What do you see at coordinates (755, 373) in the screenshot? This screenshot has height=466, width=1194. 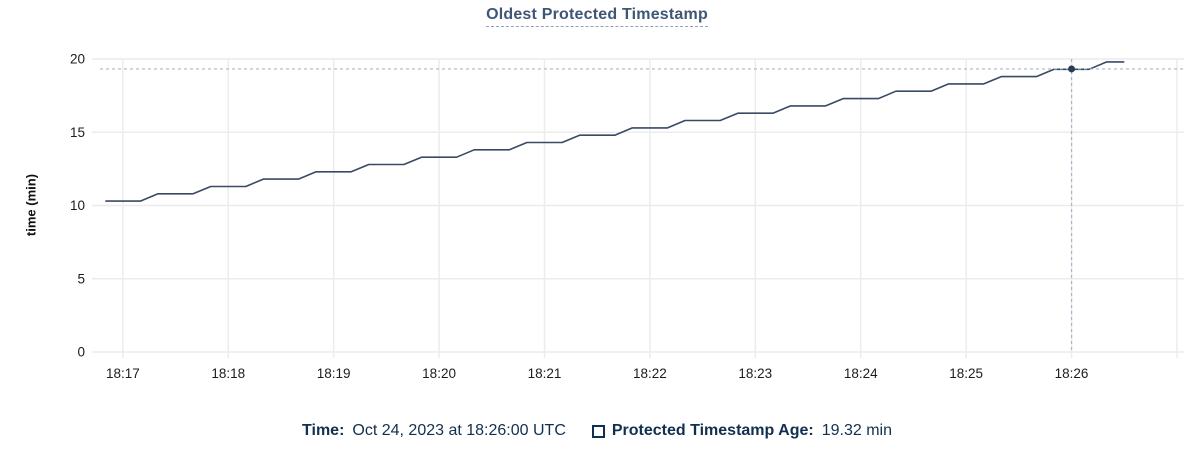 I see `x-tick-label: 18:23` at bounding box center [755, 373].